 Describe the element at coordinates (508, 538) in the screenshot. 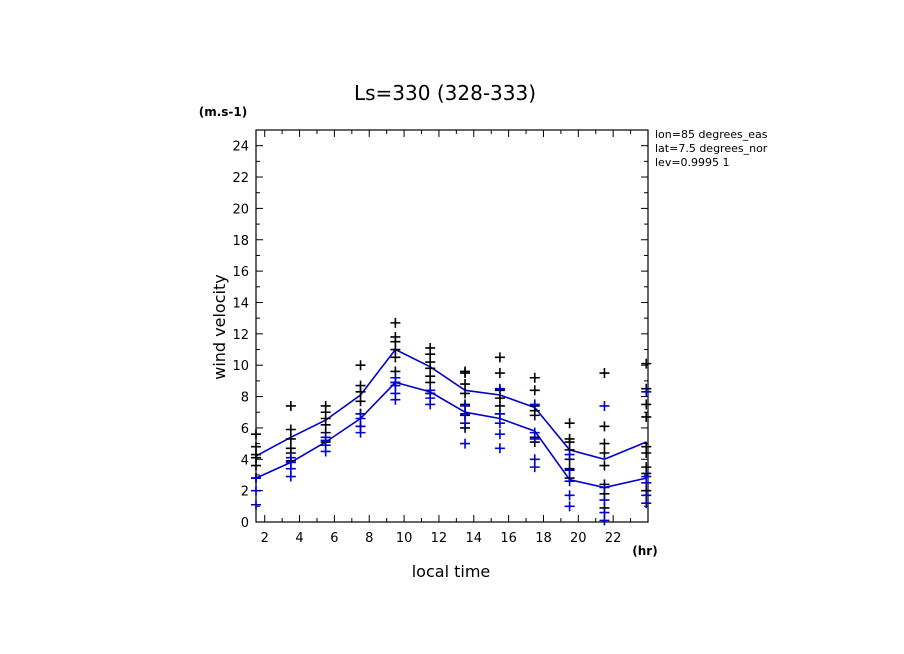

I see `x-tick-label: 16` at that location.